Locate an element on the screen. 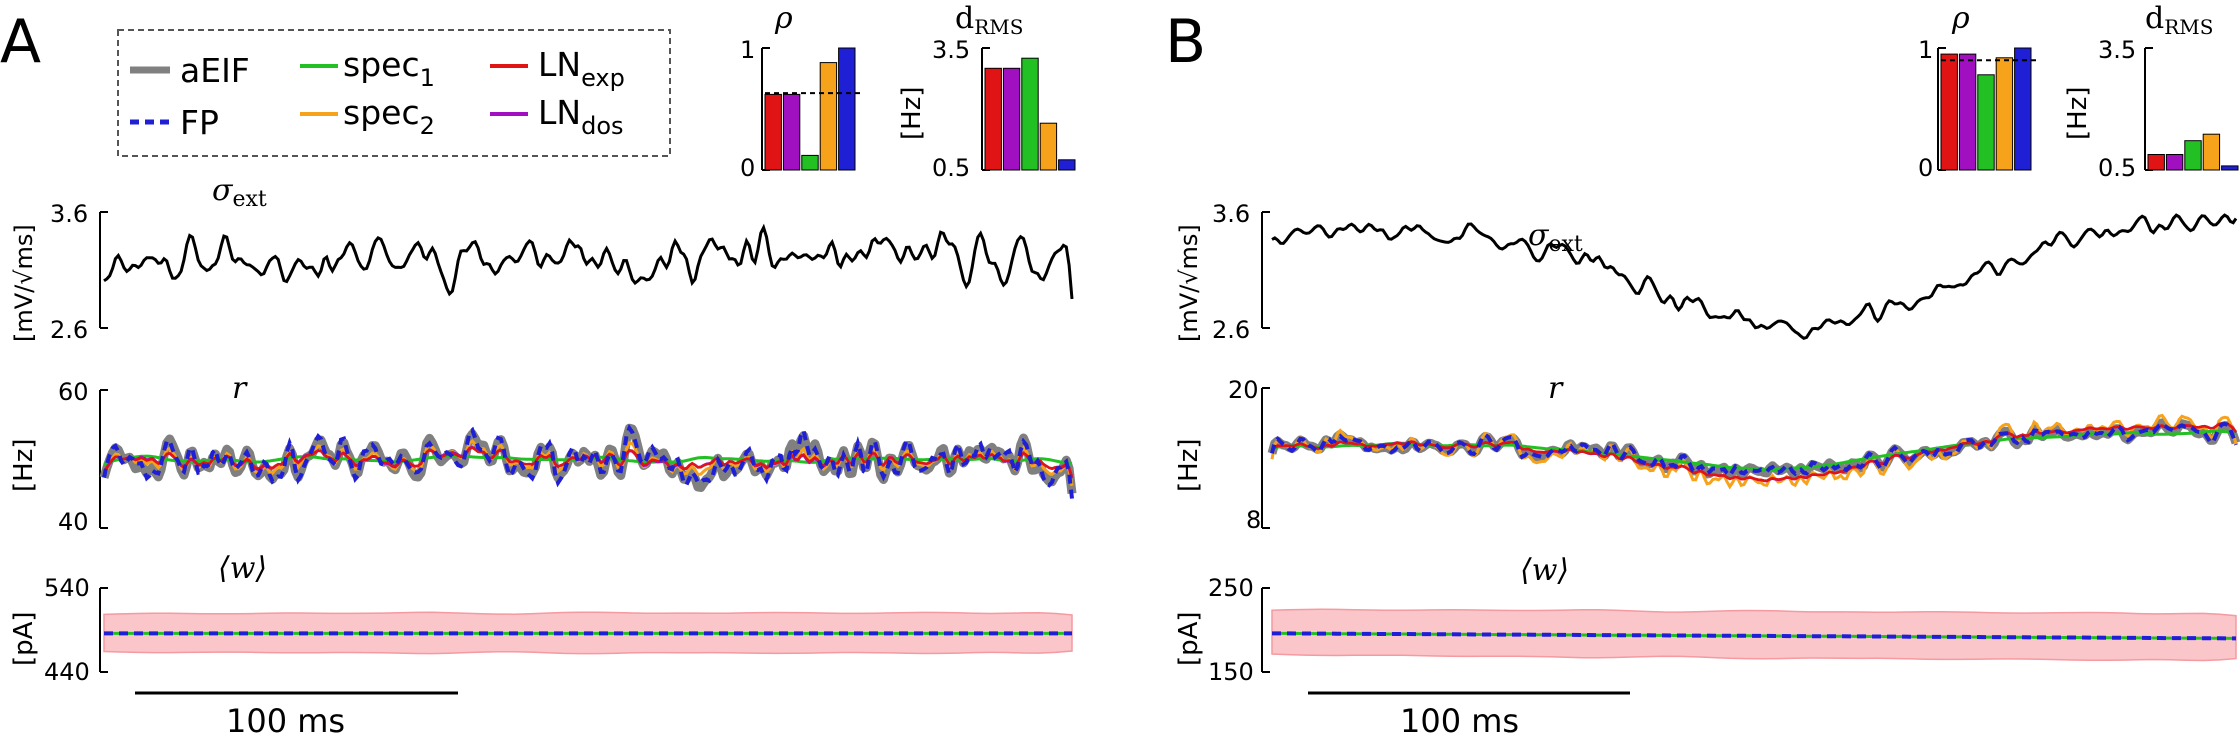 The image size is (2240, 737). panel-a-drms-bar-fp is located at coordinates (1067, 165).